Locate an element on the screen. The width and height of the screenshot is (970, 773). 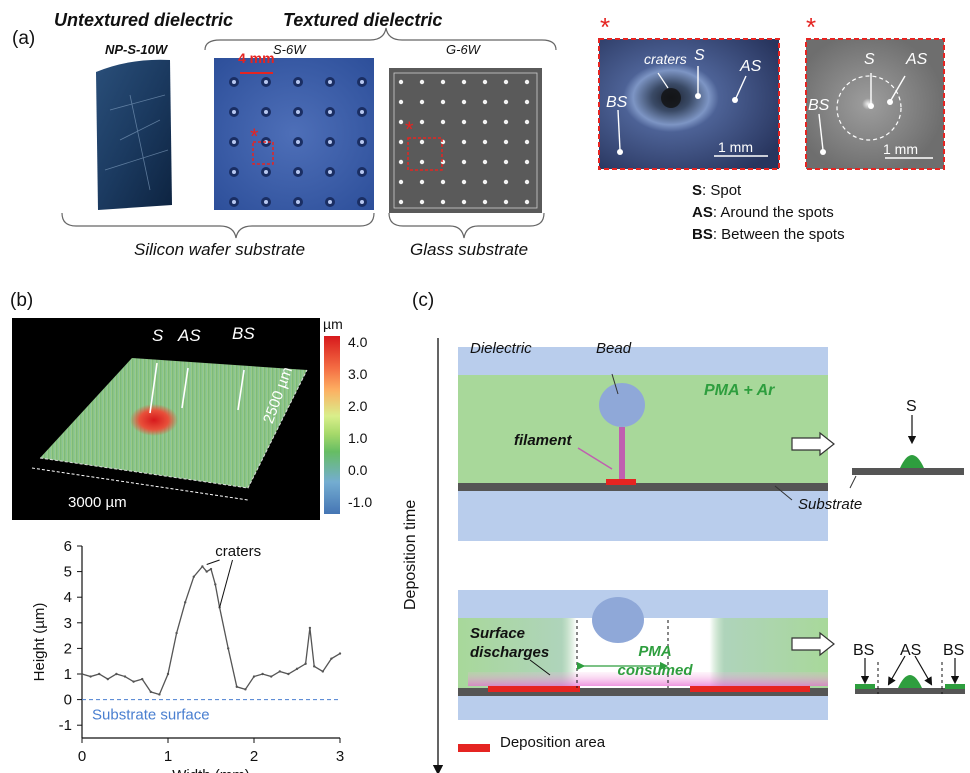
y-axis-label: Height (µm) is located at coordinates (39, 642).